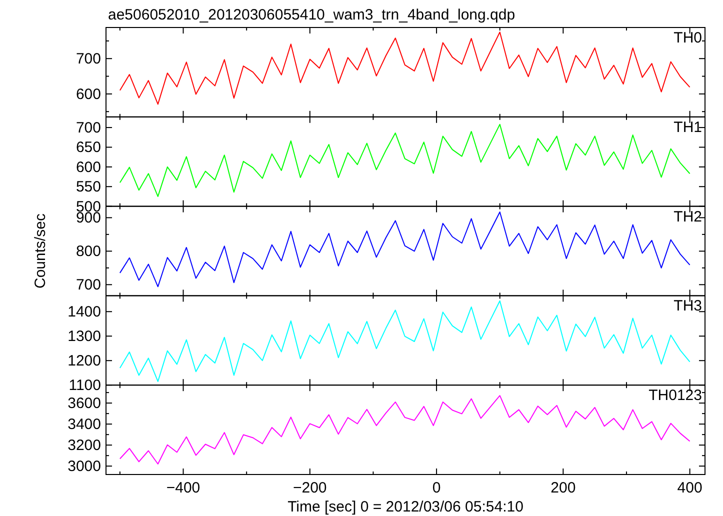 The image size is (723, 516). What do you see at coordinates (688, 306) in the screenshot?
I see `series-label: TH3` at bounding box center [688, 306].